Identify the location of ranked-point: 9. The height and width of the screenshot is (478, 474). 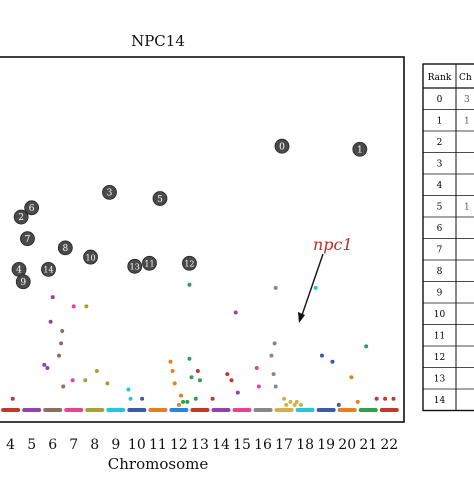
(23, 282).